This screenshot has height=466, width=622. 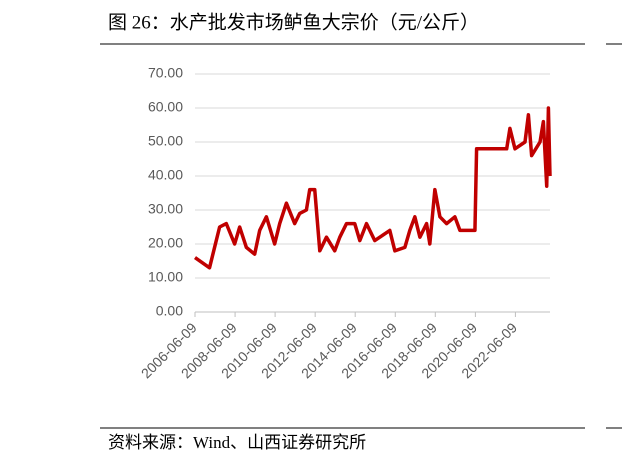 What do you see at coordinates (237, 442) in the screenshot?
I see `source-note: 资料来源：Wind、山西证券研究所` at bounding box center [237, 442].